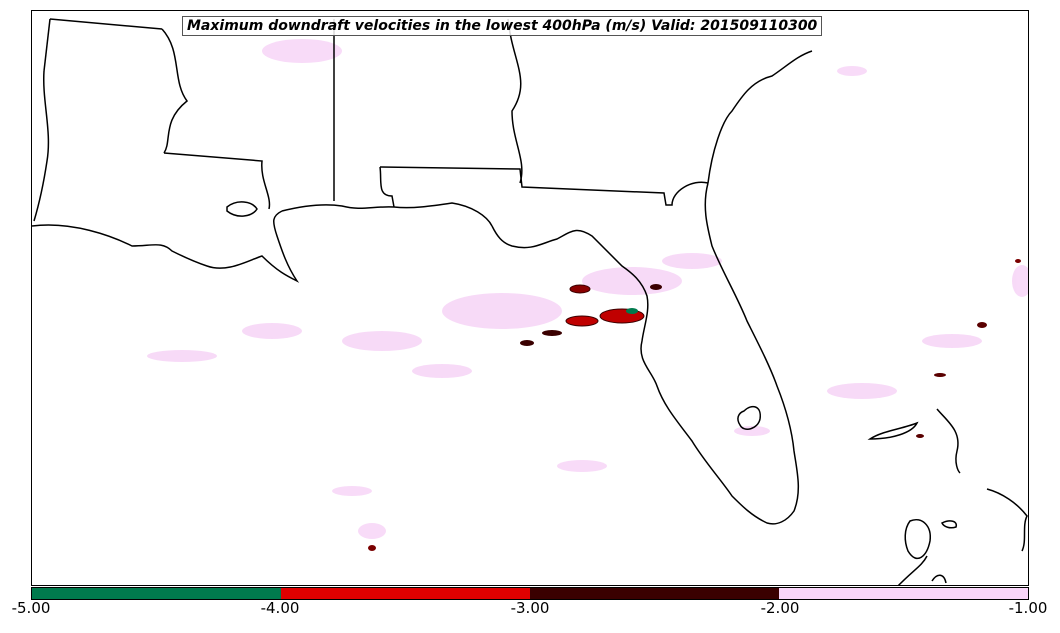 The height and width of the screenshot is (633, 1060). What do you see at coordinates (280, 608) in the screenshot?
I see `colorbar-tick-label: -4.00` at bounding box center [280, 608].